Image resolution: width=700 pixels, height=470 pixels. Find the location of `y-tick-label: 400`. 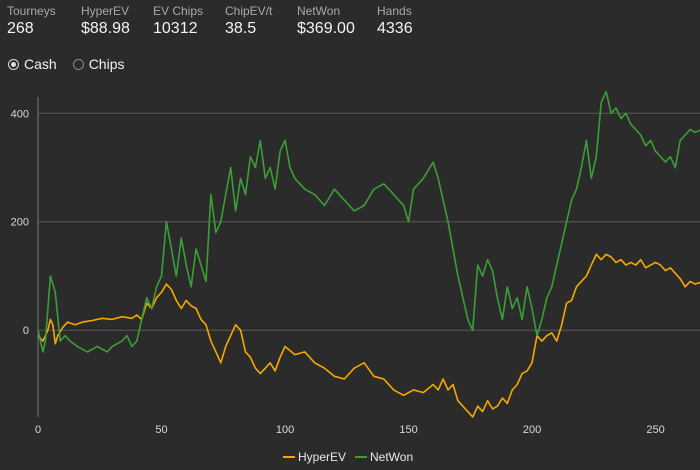

y-tick-label: 400 is located at coordinates (20, 114).